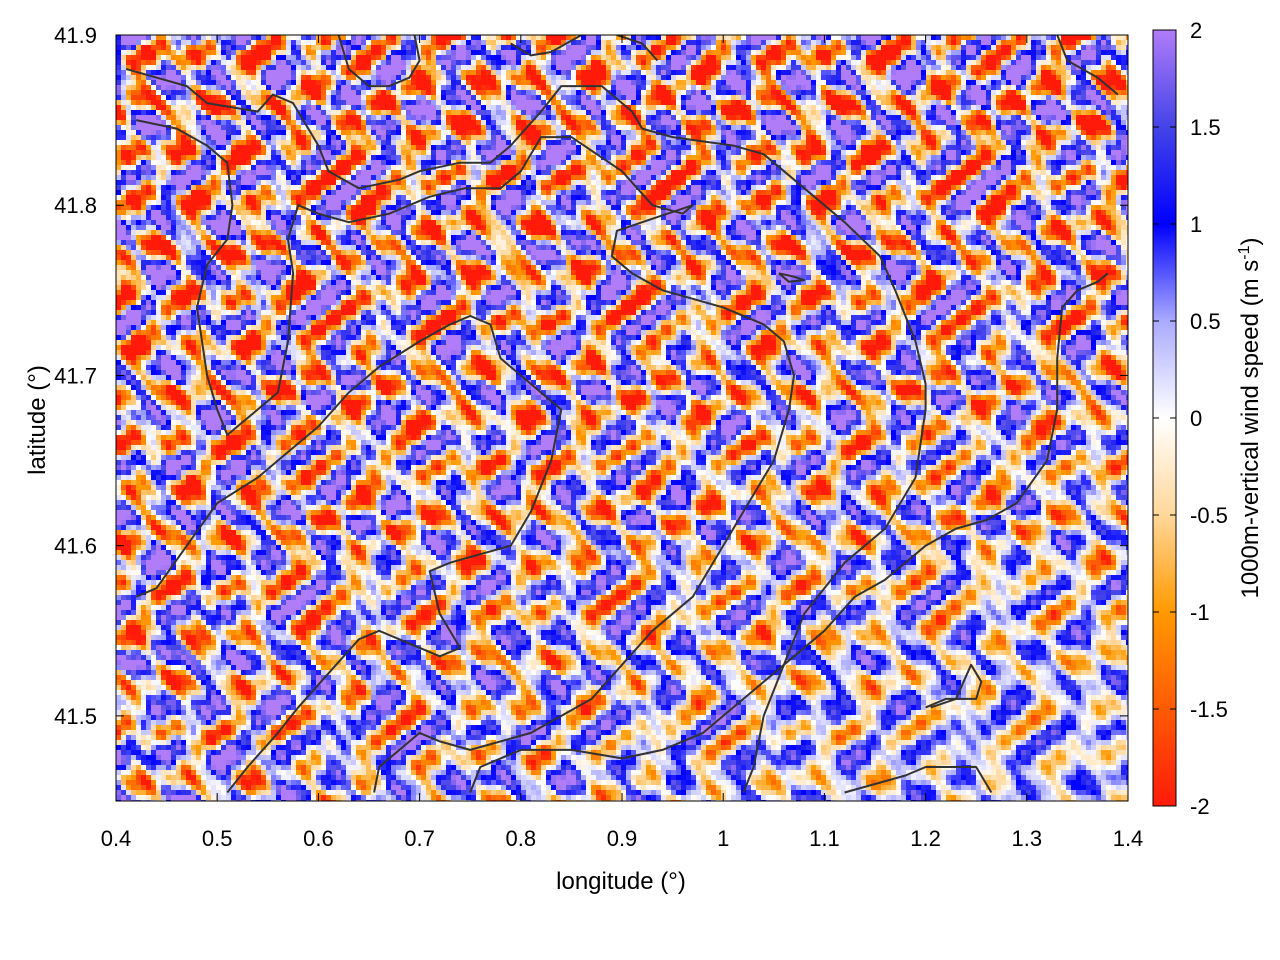 Image resolution: width=1280 pixels, height=960 pixels. I want to click on y-tick-label: 41.6, so click(75, 546).